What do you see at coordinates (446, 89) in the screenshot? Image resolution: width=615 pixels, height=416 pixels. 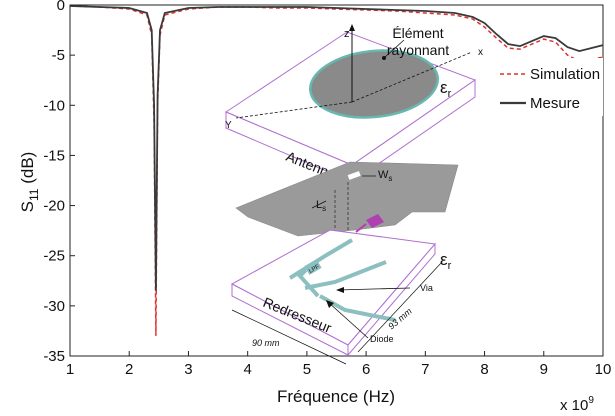 I see `epsilon-antenna: εr` at bounding box center [446, 89].